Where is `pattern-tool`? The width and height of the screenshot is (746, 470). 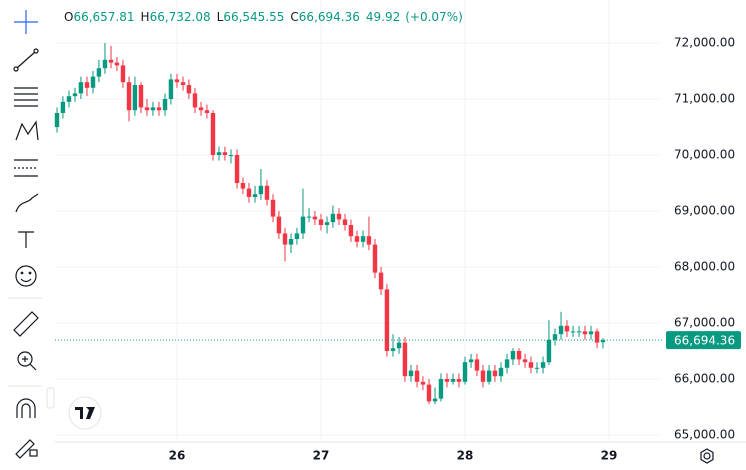
pattern-tool is located at coordinates (27, 130).